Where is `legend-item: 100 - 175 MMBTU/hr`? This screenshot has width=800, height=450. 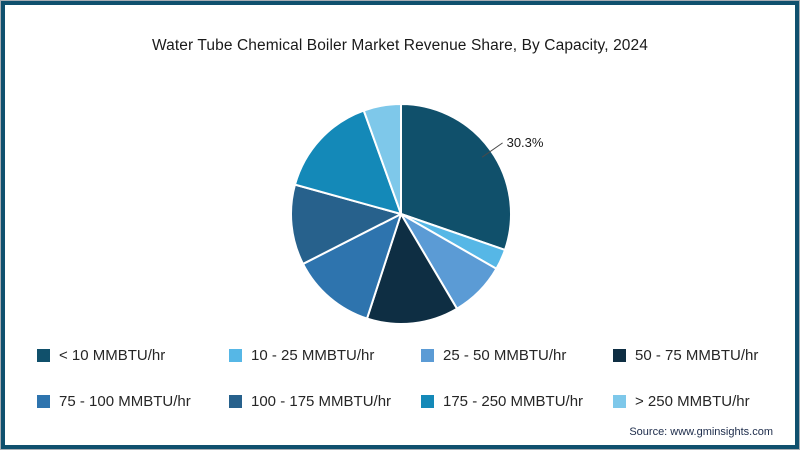
legend-item: 100 - 175 MMBTU/hr is located at coordinates (325, 401).